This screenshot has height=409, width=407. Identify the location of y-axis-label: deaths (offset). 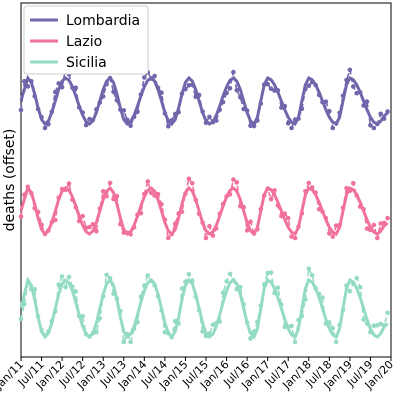
(10, 180).